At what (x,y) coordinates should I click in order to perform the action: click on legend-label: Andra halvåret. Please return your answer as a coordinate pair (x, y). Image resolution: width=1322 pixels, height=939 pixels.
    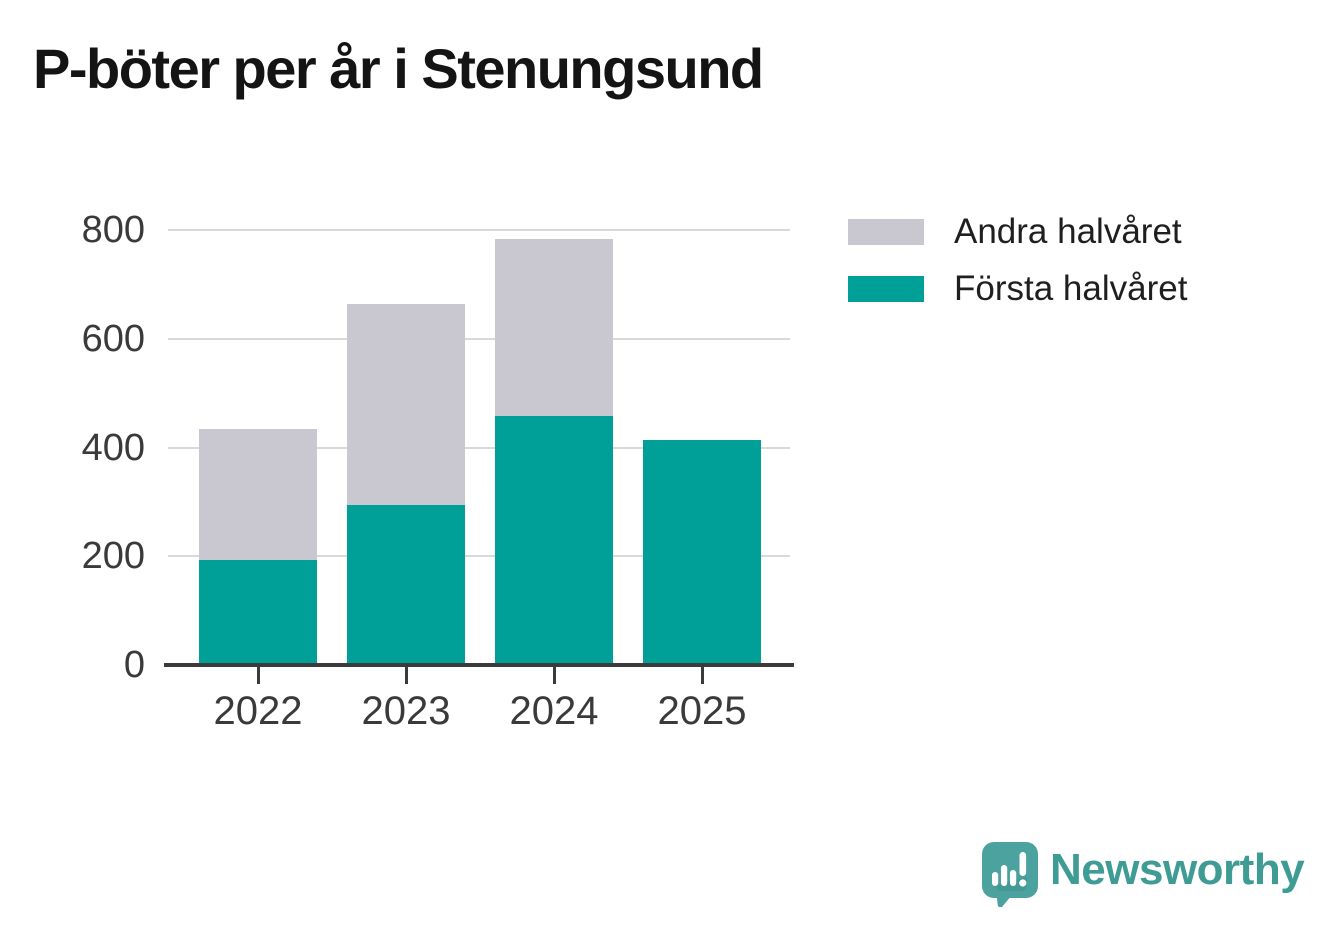
    Looking at the image, I should click on (1068, 231).